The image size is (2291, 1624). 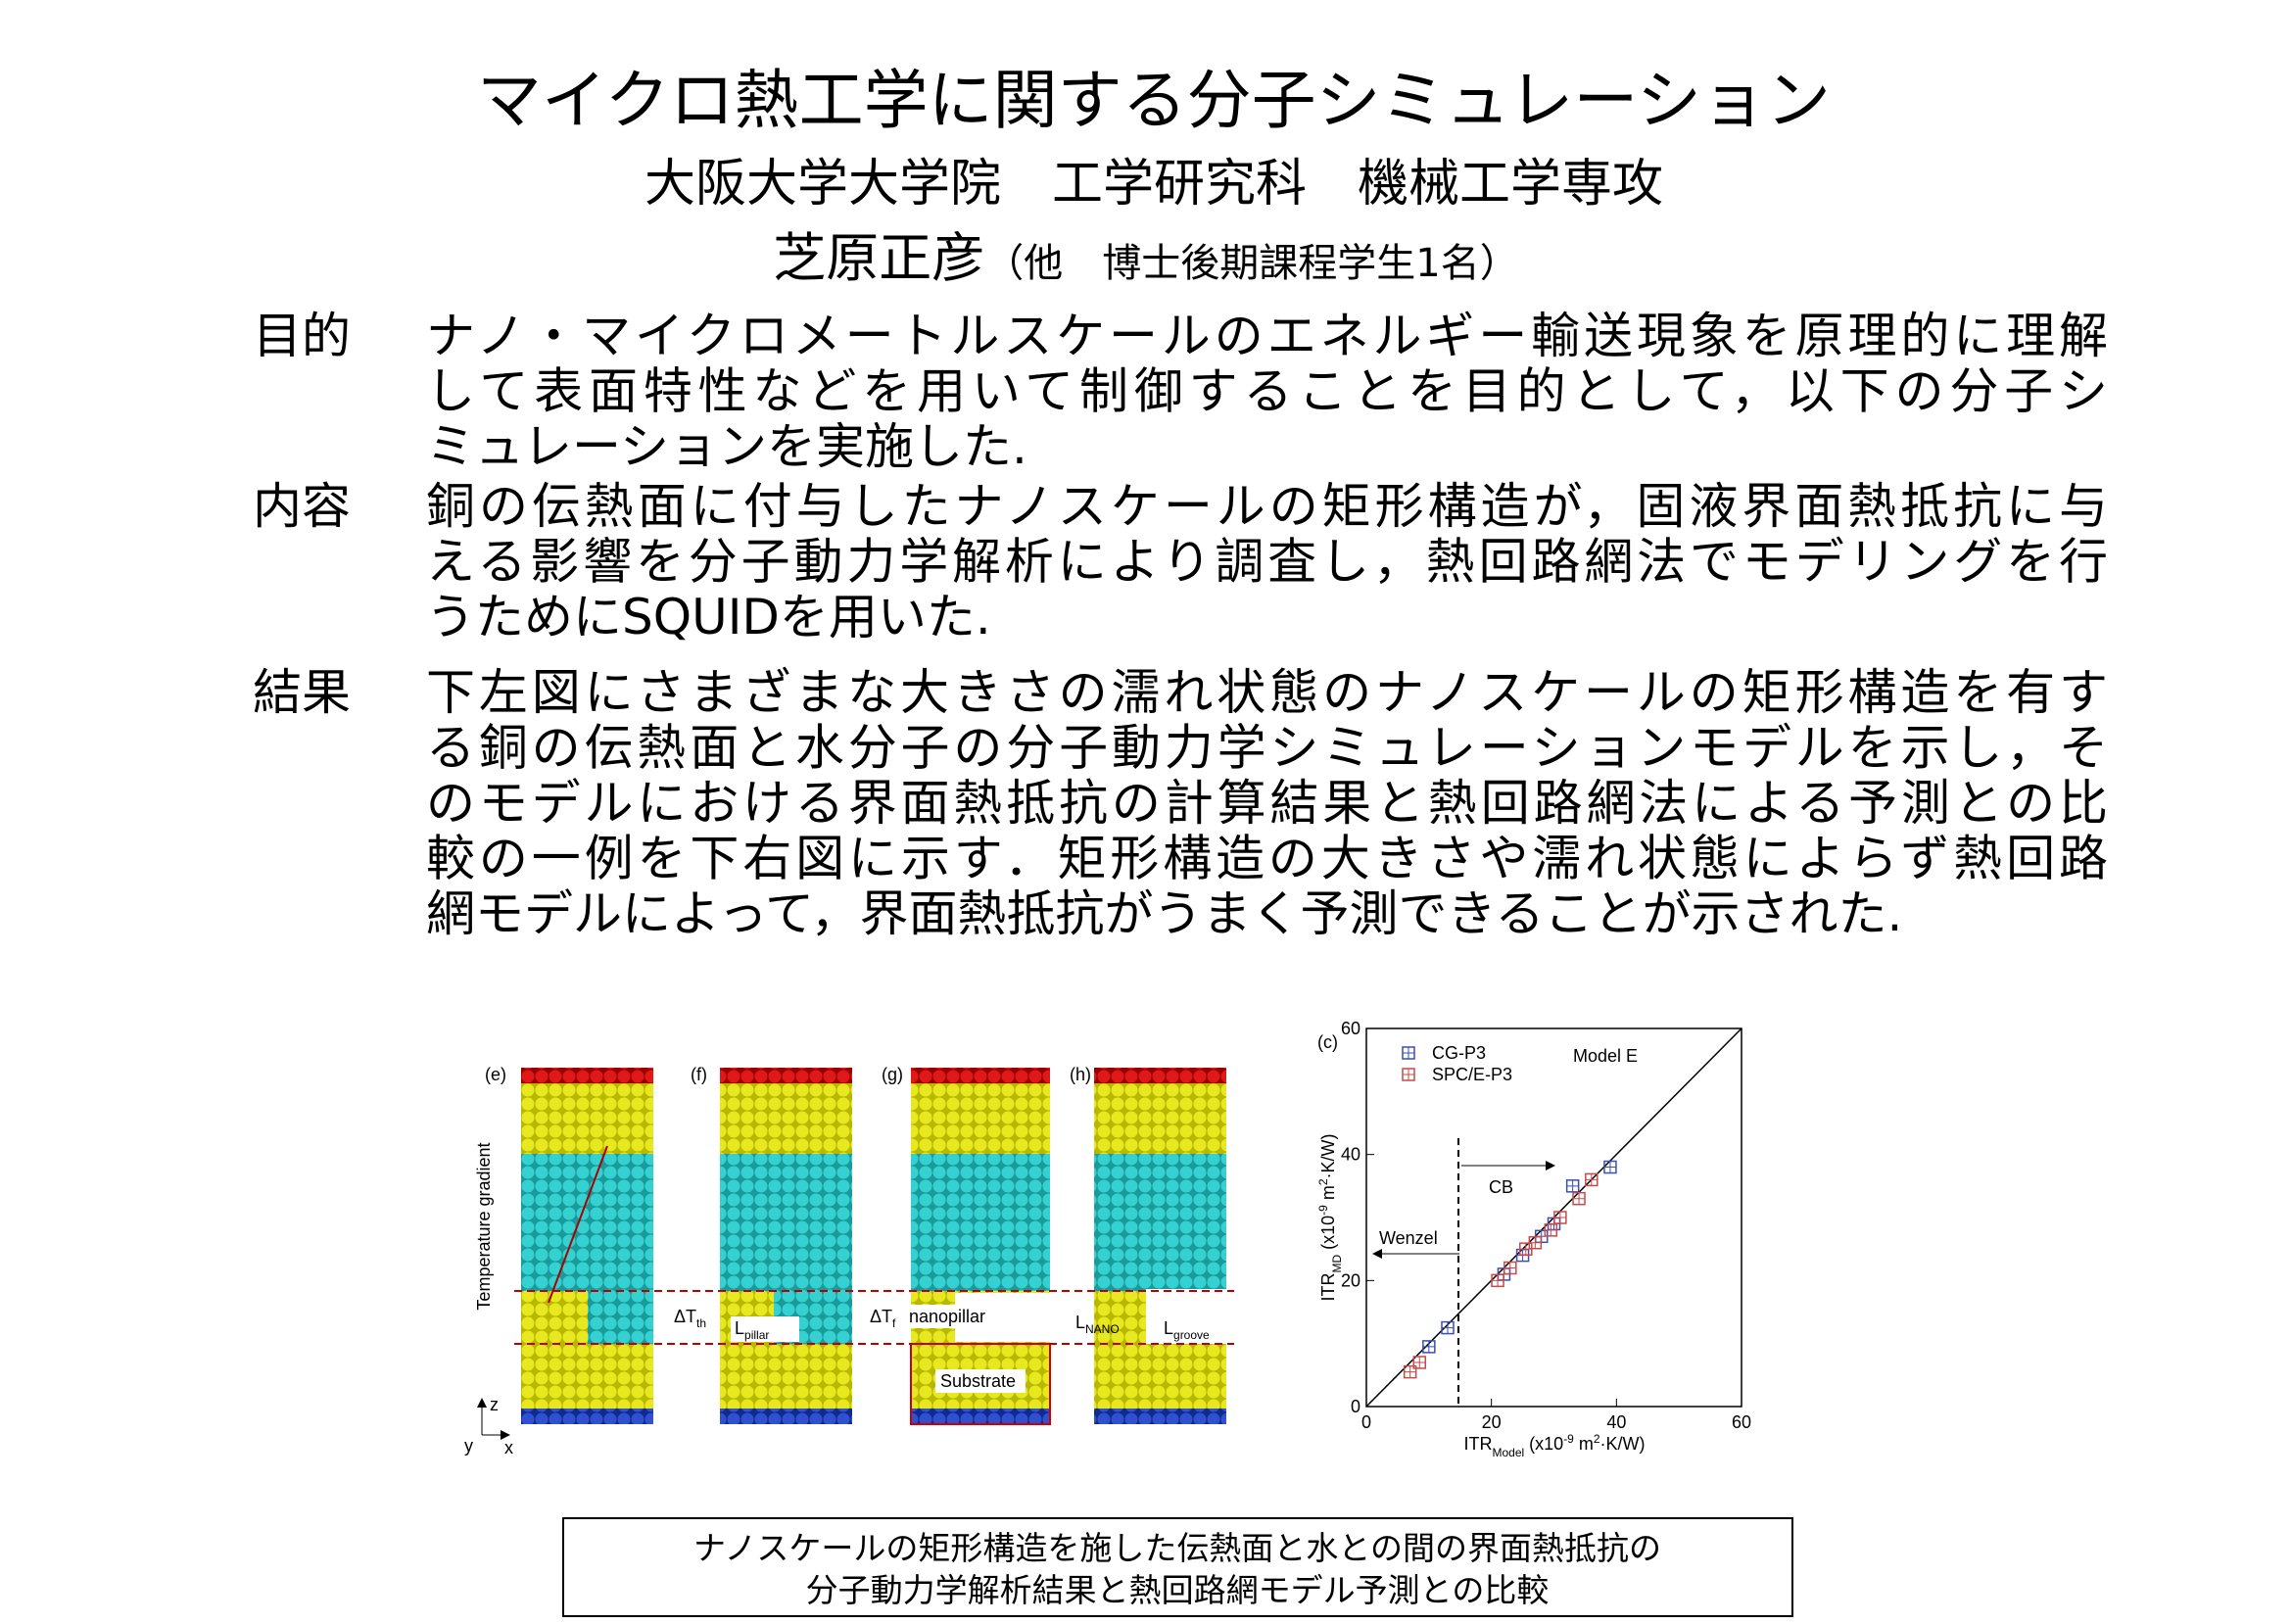 What do you see at coordinates (508, 1447) in the screenshot?
I see `fig-label: x` at bounding box center [508, 1447].